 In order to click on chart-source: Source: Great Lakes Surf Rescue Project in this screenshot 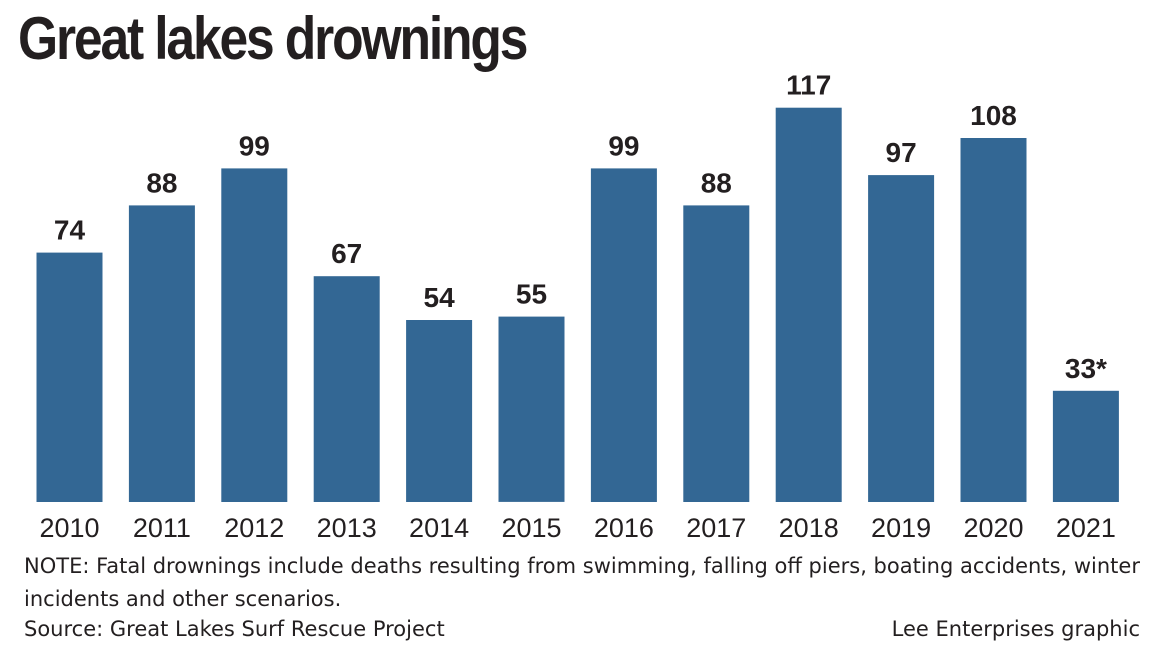, I will do `click(234, 629)`.